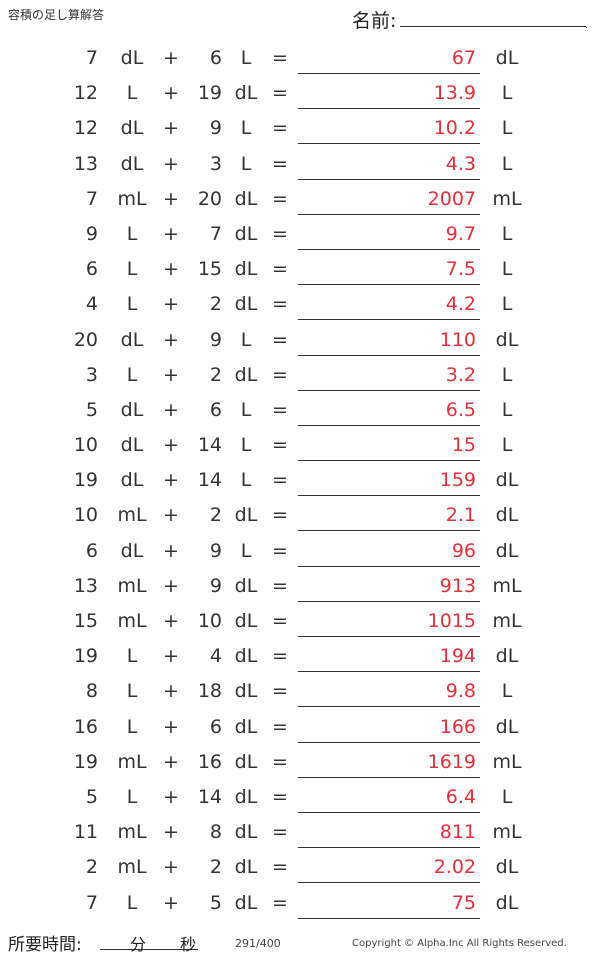 The image size is (600, 957). I want to click on problem-row: 5 L +14 dL = 6.4 L, so click(300, 796).